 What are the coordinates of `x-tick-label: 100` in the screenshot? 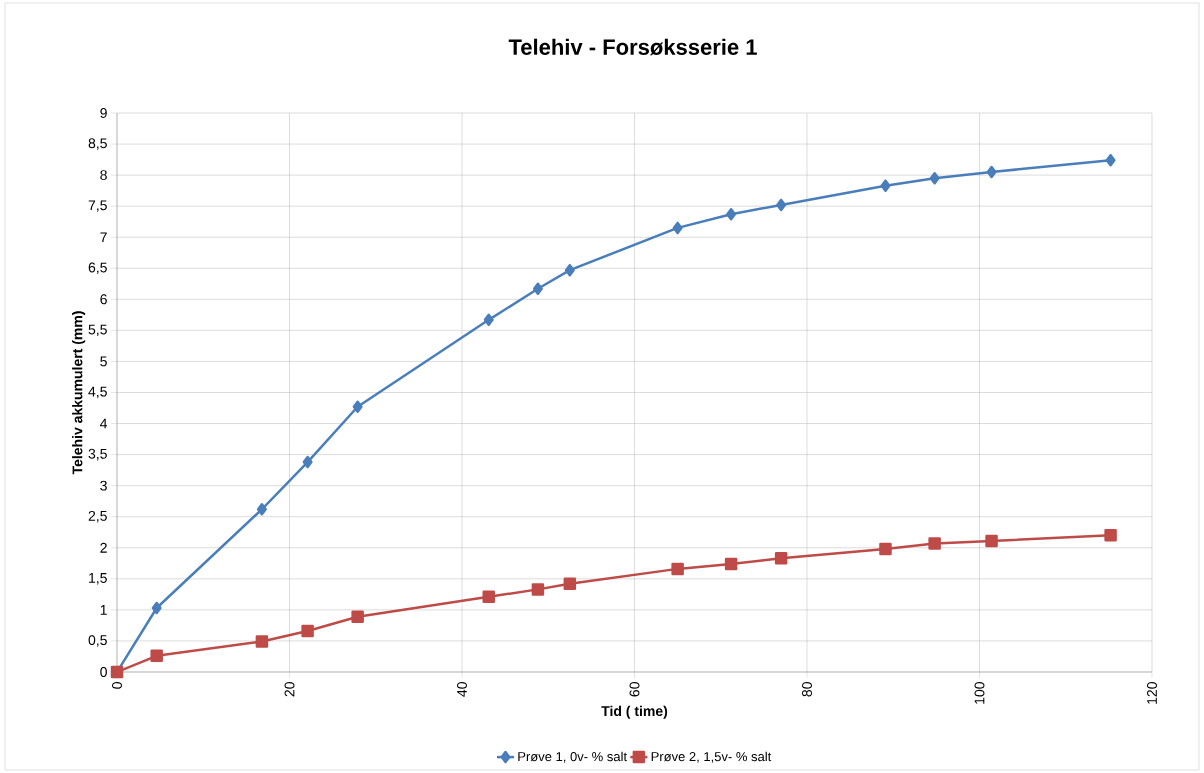 It's located at (979, 693).